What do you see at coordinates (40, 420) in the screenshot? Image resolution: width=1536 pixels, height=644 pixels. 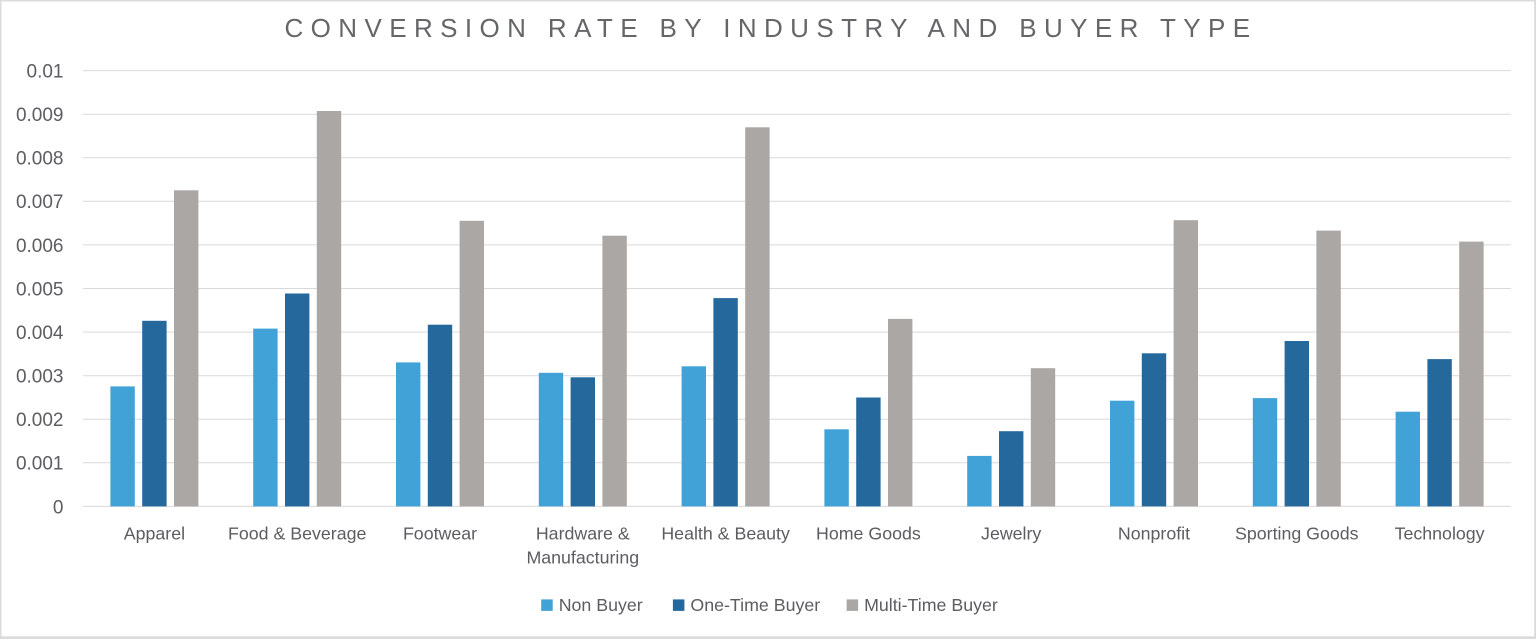 I see `svg-text: 0.002` at bounding box center [40, 420].